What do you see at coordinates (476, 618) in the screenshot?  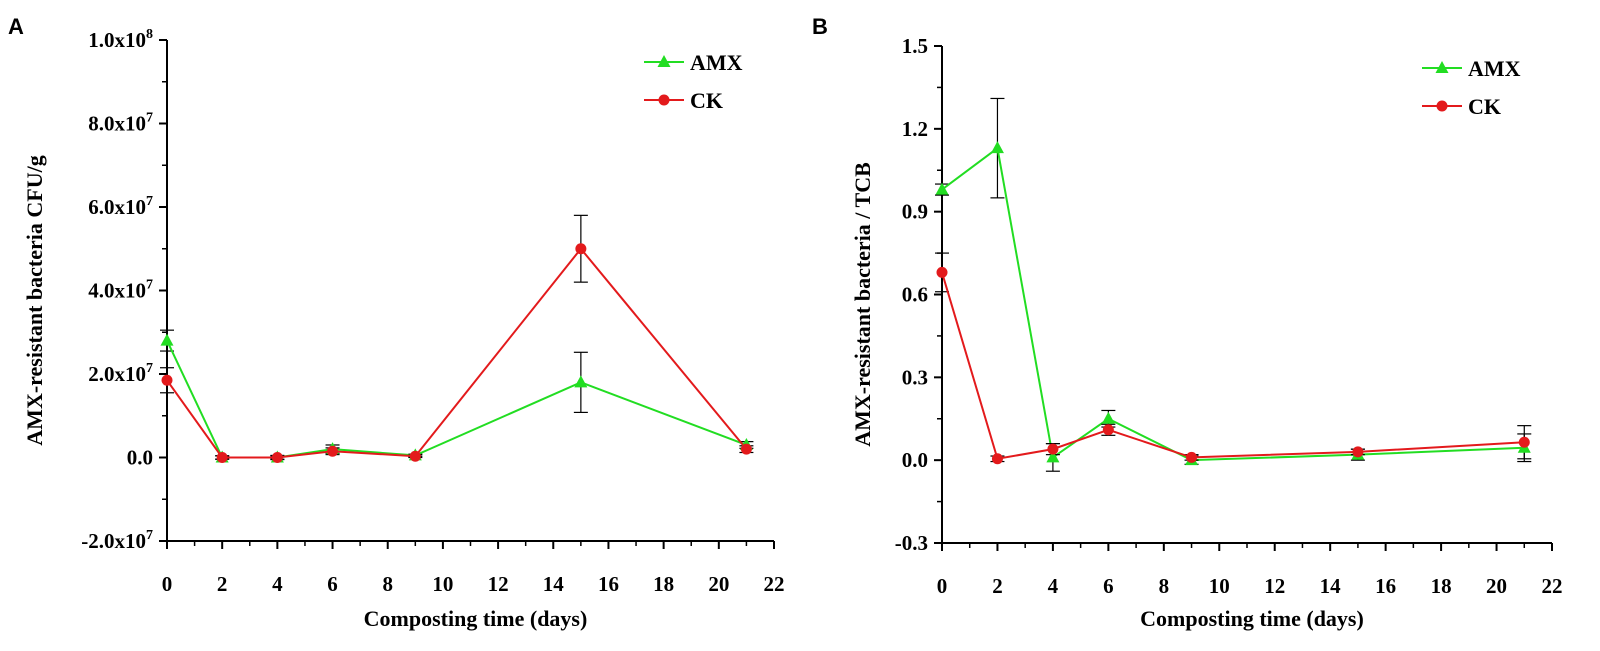 I see `panel-a-x-axis-title: Composting time (days)` at bounding box center [476, 618].